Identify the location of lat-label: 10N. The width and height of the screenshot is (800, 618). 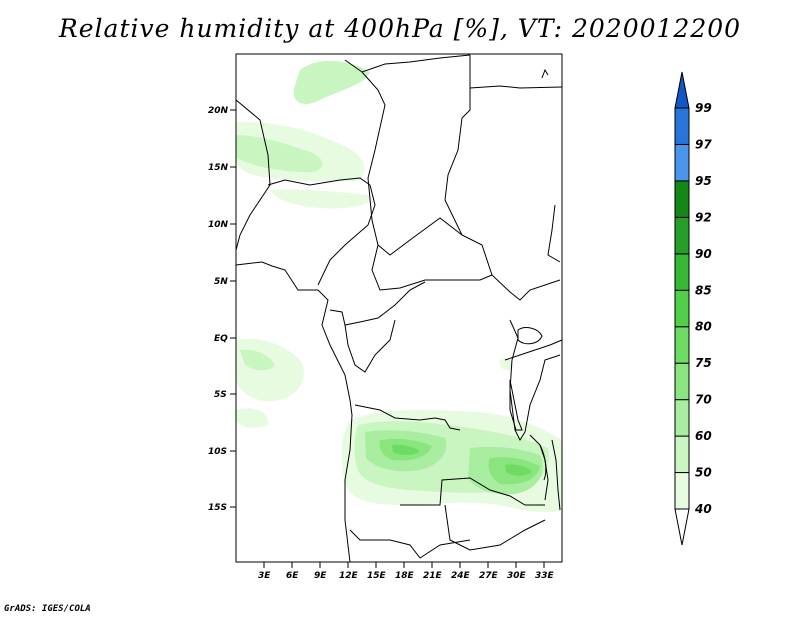
(218, 225).